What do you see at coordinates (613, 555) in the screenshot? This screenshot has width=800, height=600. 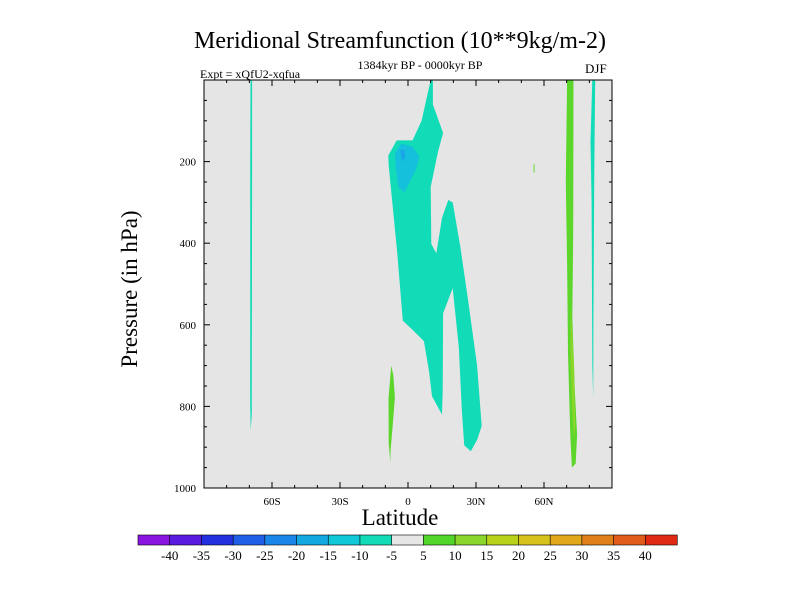 I see `colorbar-label: 35` at bounding box center [613, 555].